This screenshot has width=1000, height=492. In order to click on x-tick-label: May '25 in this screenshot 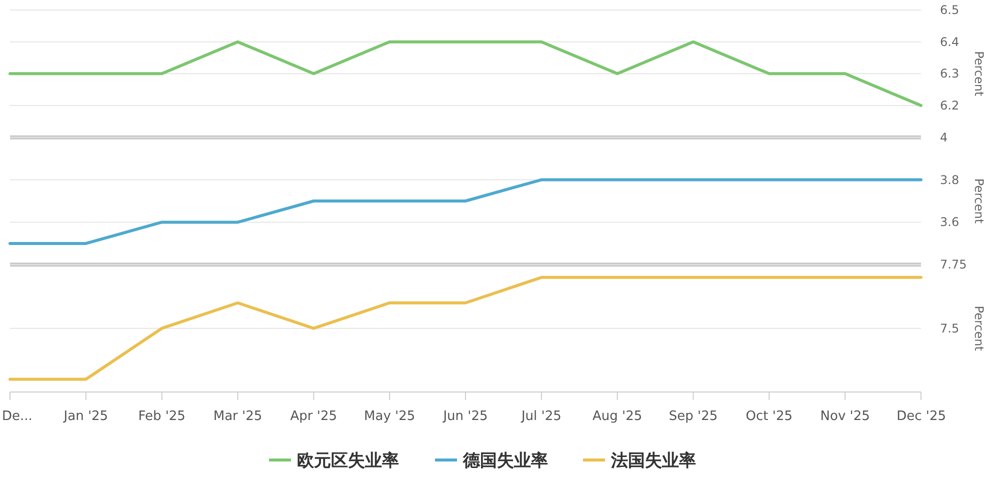, I will do `click(390, 416)`.